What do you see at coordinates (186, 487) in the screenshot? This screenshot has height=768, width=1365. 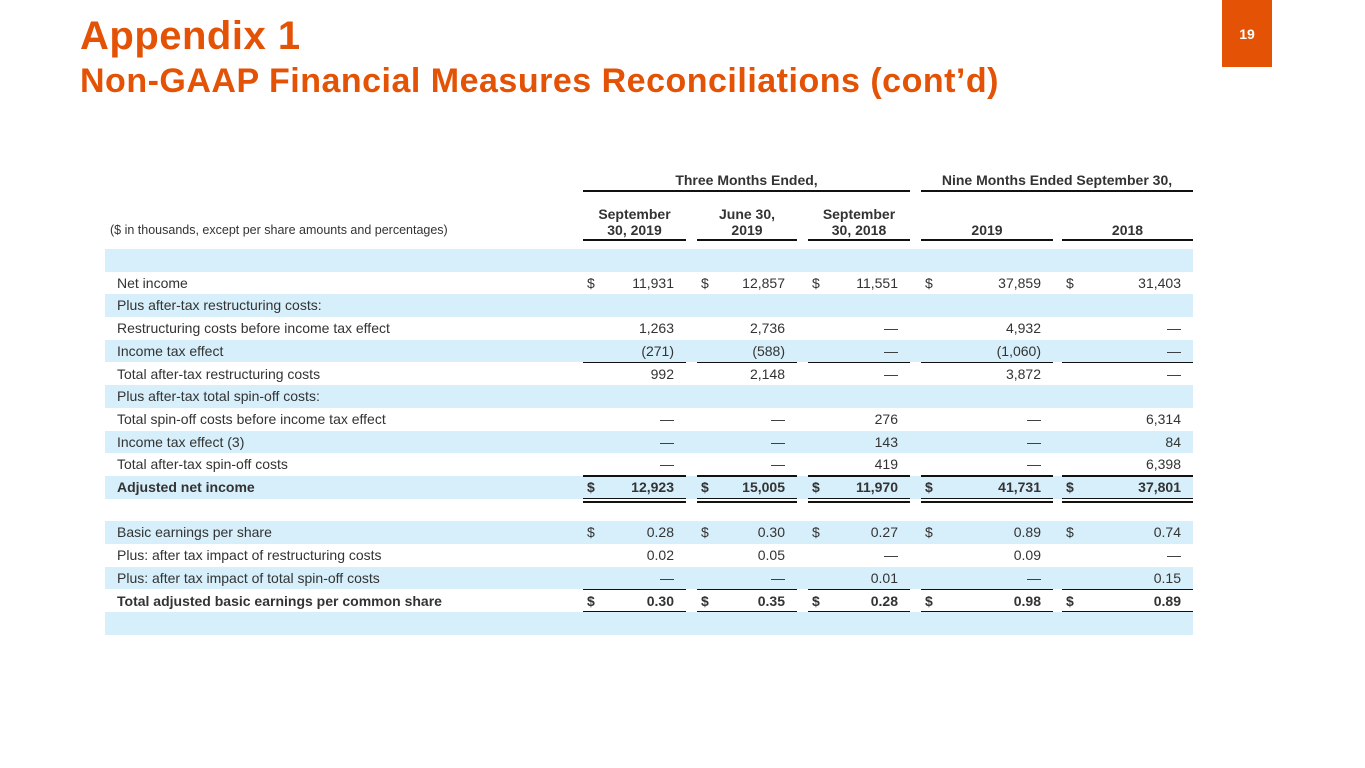 I see `row-label: Adjusted net income` at bounding box center [186, 487].